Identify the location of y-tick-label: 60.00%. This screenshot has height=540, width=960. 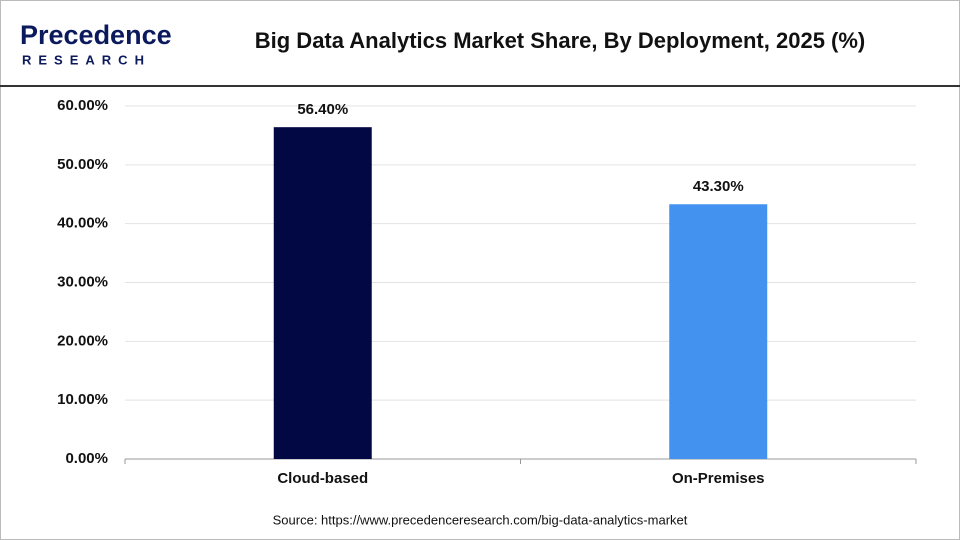
(82, 105).